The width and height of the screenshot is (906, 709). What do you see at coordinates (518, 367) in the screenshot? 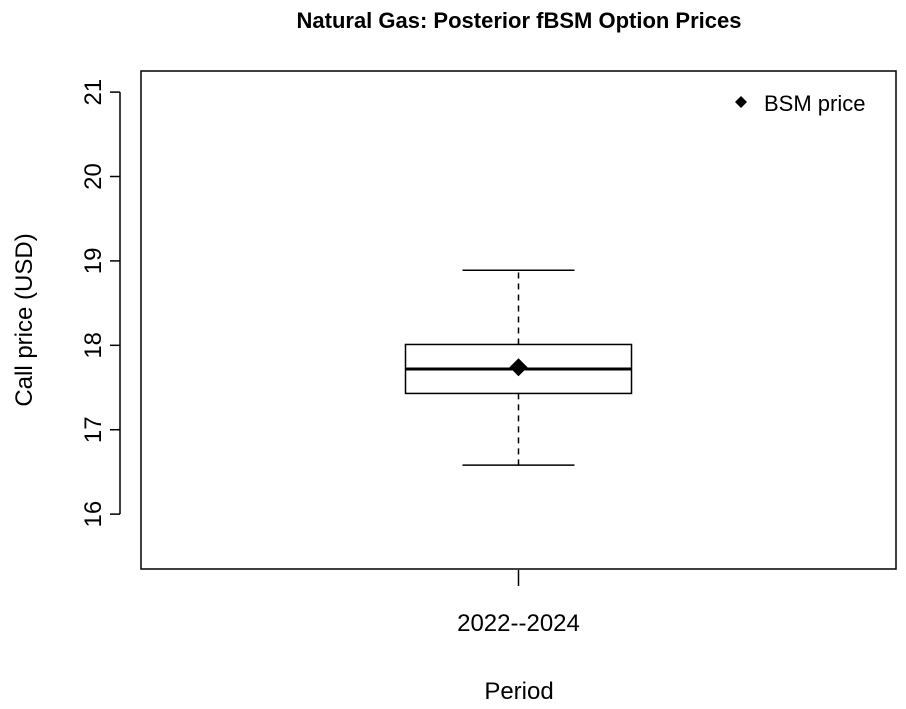
I see `bsm-price-marker` at bounding box center [518, 367].